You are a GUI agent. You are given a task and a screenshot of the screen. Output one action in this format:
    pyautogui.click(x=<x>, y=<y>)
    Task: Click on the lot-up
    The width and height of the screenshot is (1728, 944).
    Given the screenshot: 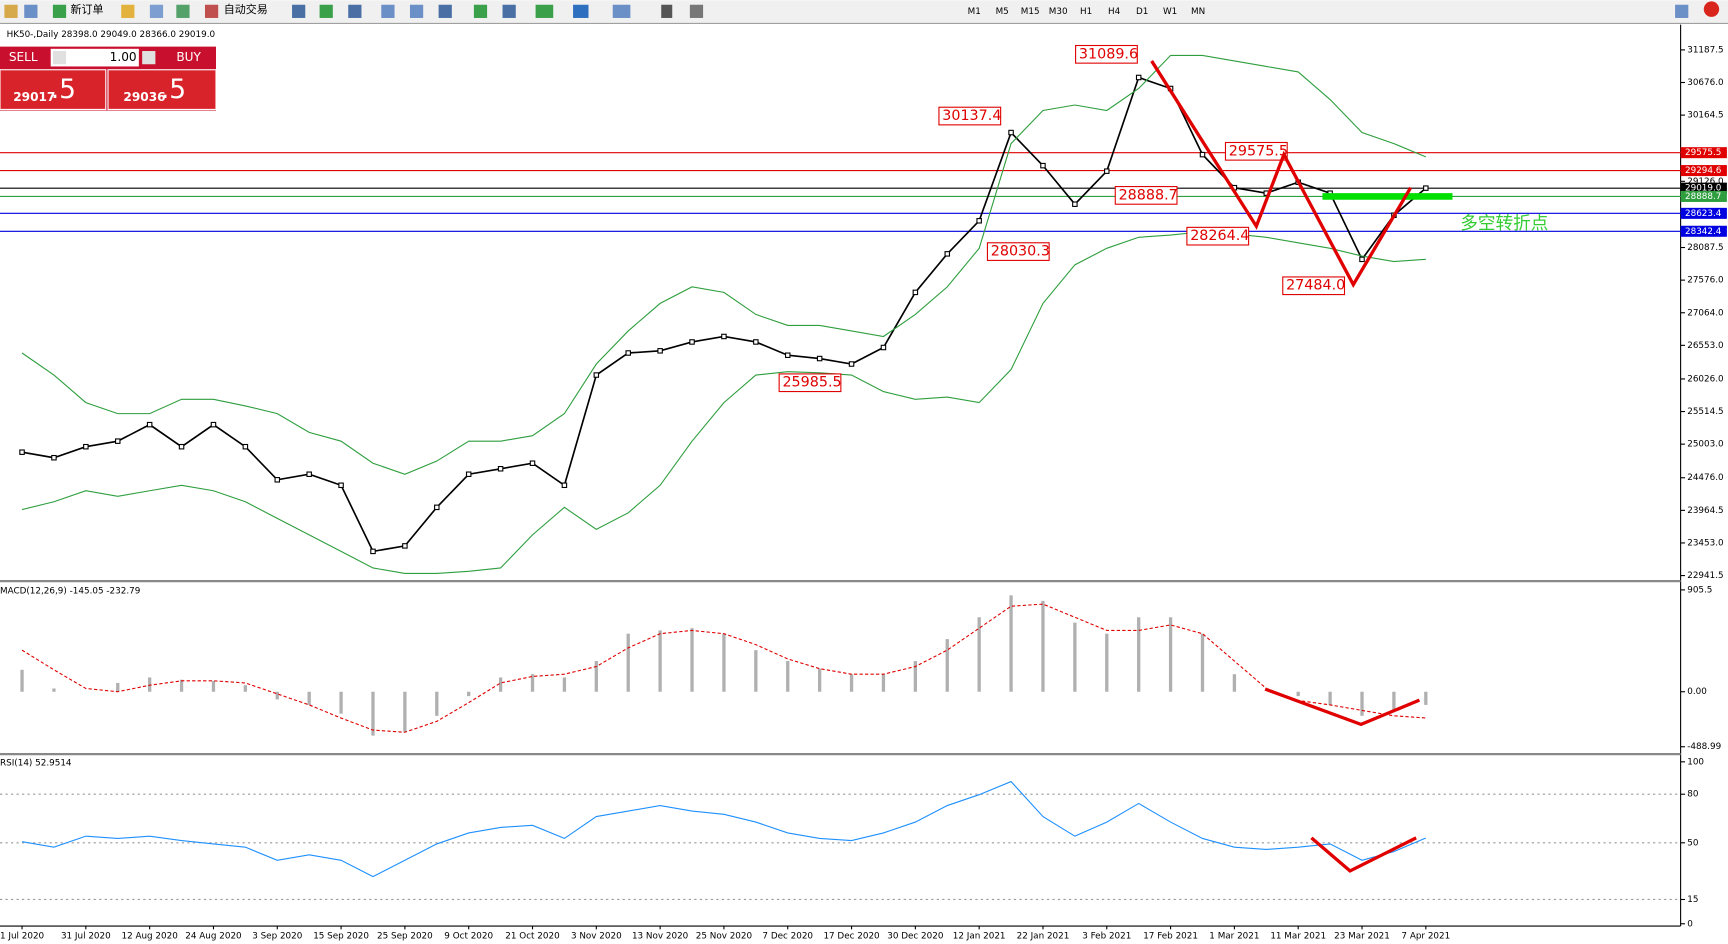 What is the action you would take?
    pyautogui.click(x=149, y=58)
    